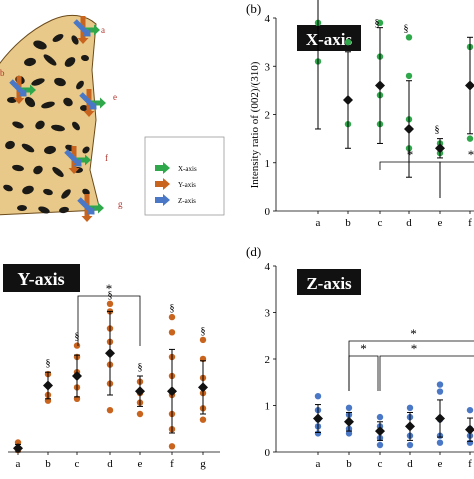 The width and height of the screenshot is (474, 479). What do you see at coordinates (253, 251) in the screenshot?
I see `panel-label-d: (d)` at bounding box center [253, 251].